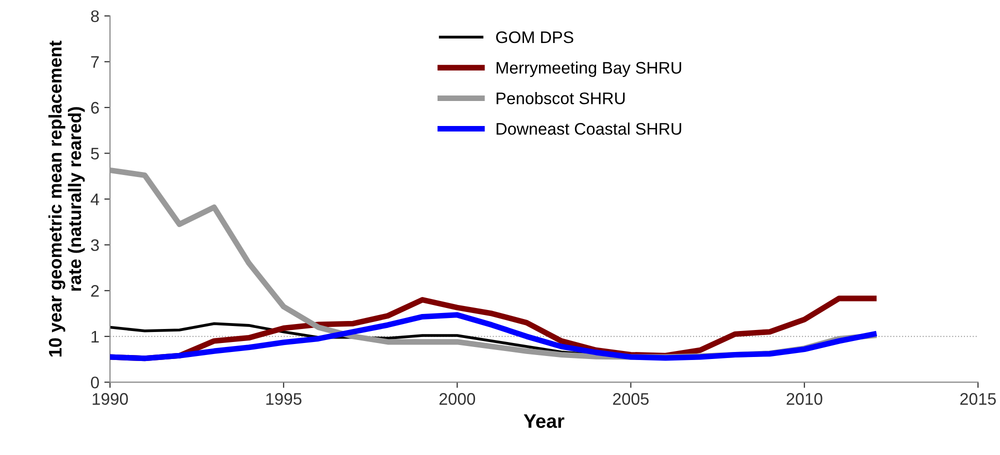 This screenshot has width=1000, height=455. I want to click on y-tick-label: 1, so click(95, 336).